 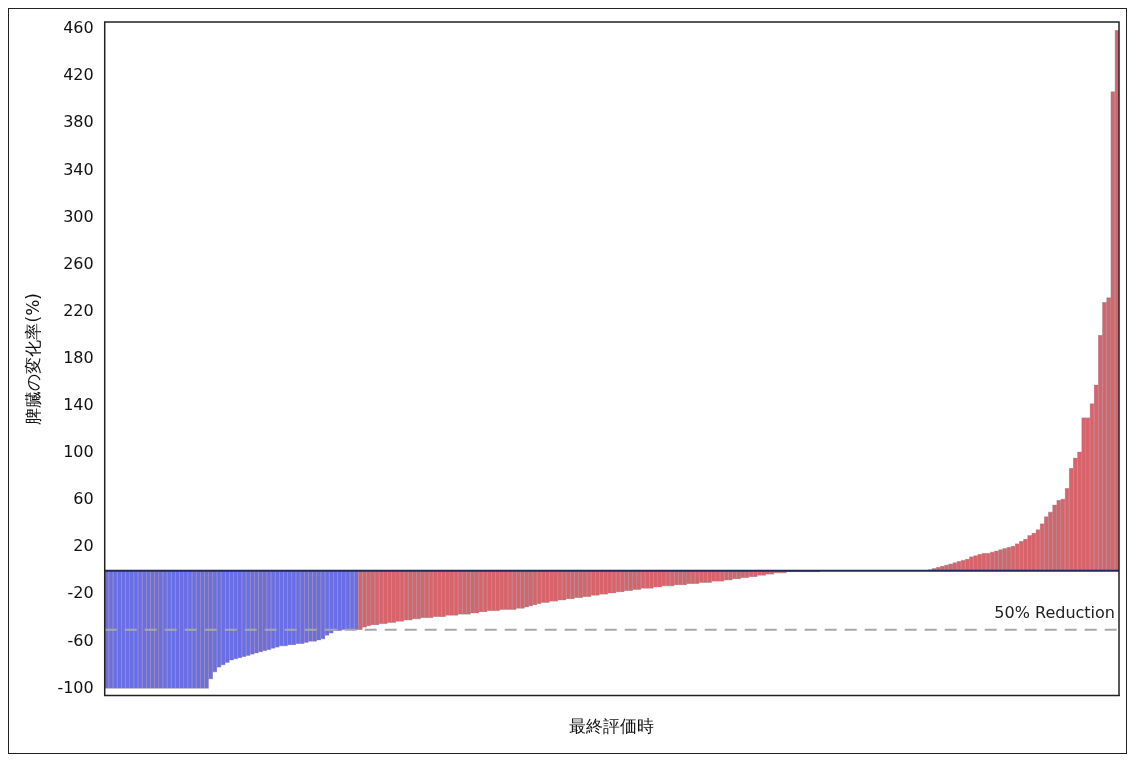 What do you see at coordinates (75, 687) in the screenshot?
I see `y-tick-label: -100` at bounding box center [75, 687].